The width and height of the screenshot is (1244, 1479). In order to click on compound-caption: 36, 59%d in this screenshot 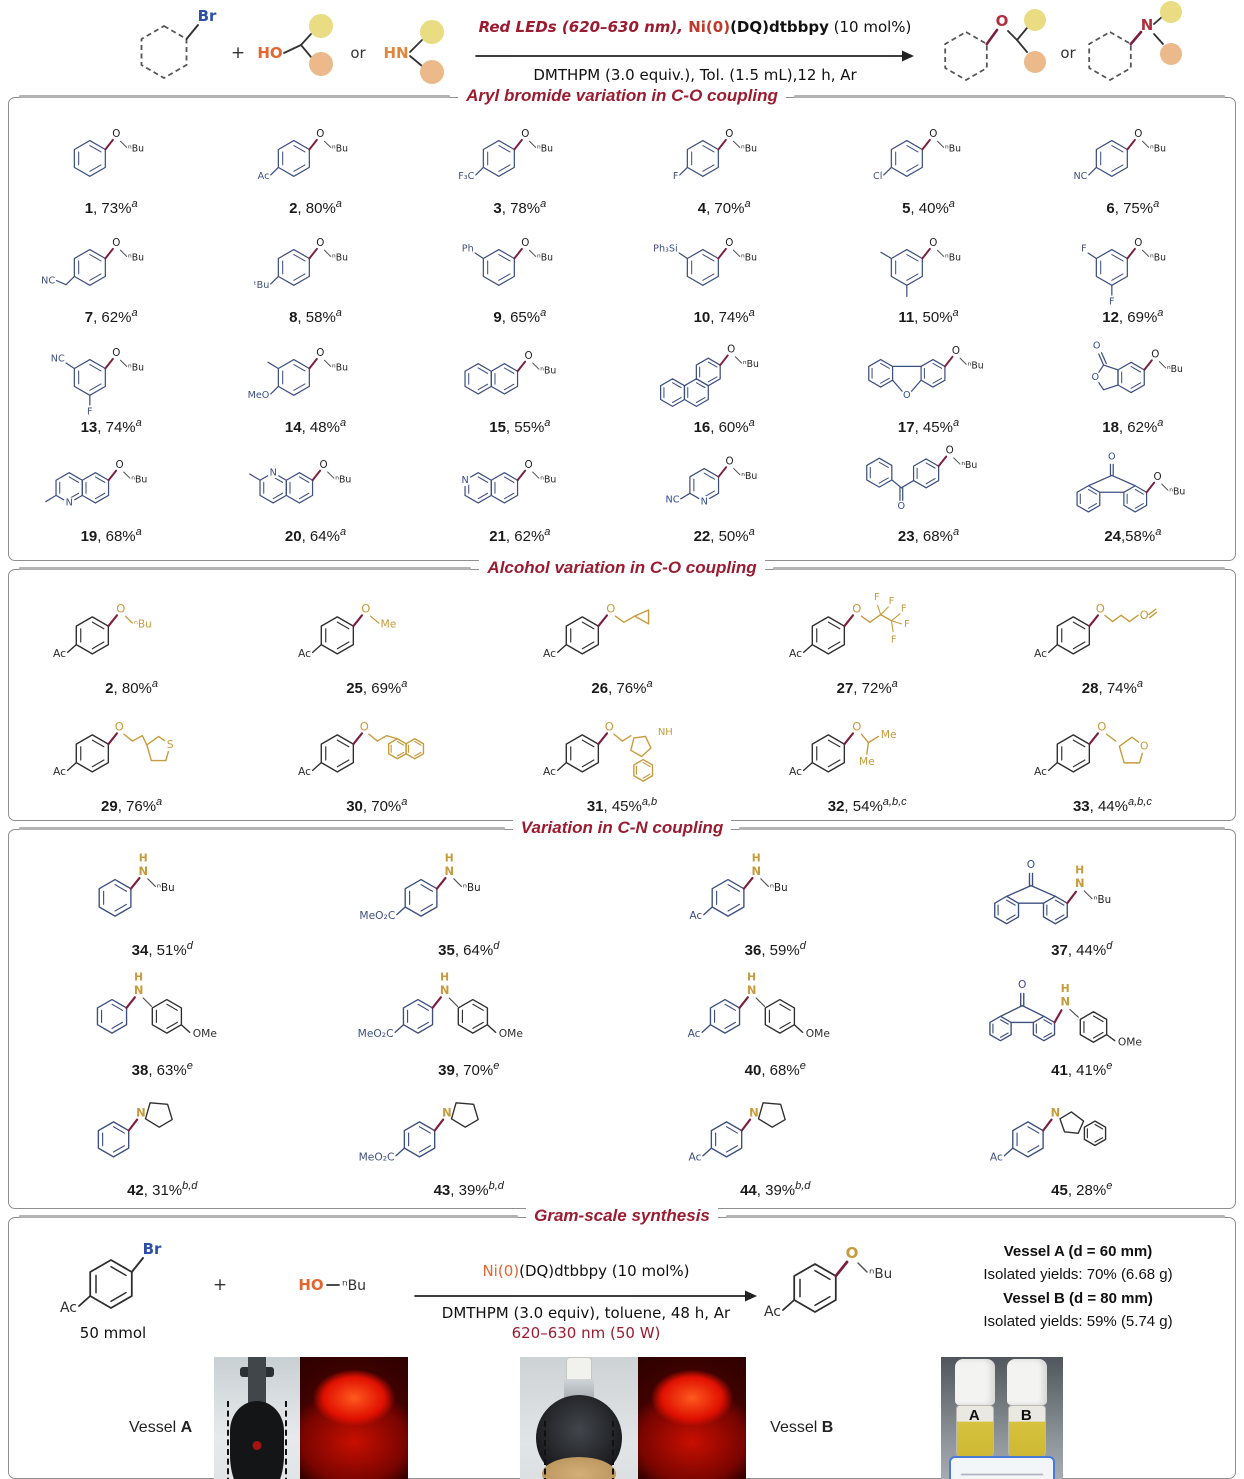, I will do `click(775, 949)`.